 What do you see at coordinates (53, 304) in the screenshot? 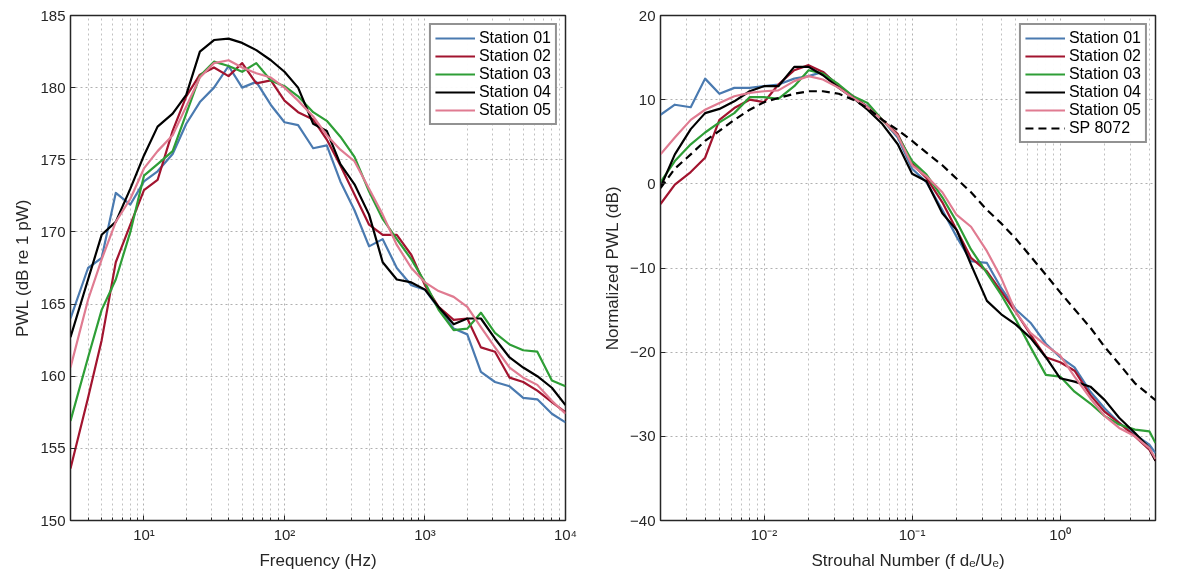
I see `y-tick-label: 165` at bounding box center [53, 304].